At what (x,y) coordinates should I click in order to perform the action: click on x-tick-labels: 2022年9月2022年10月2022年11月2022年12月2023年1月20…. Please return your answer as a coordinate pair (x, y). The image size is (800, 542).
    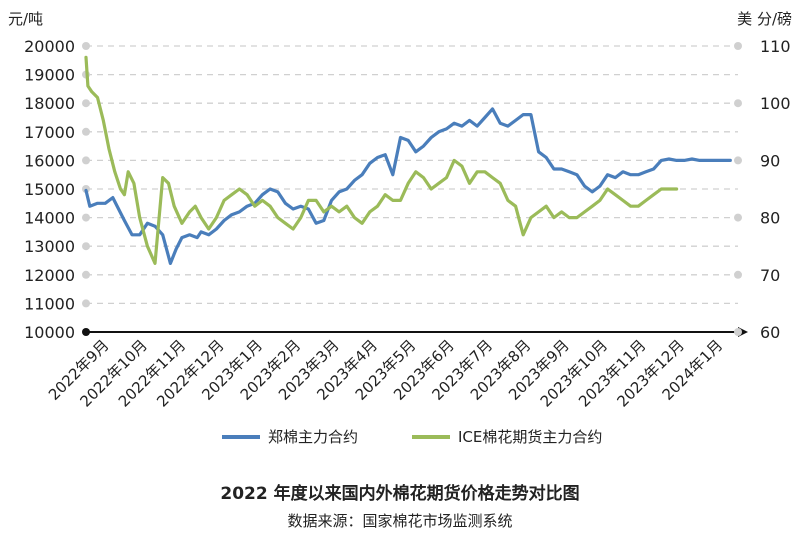
    Looking at the image, I should click on (385, 373).